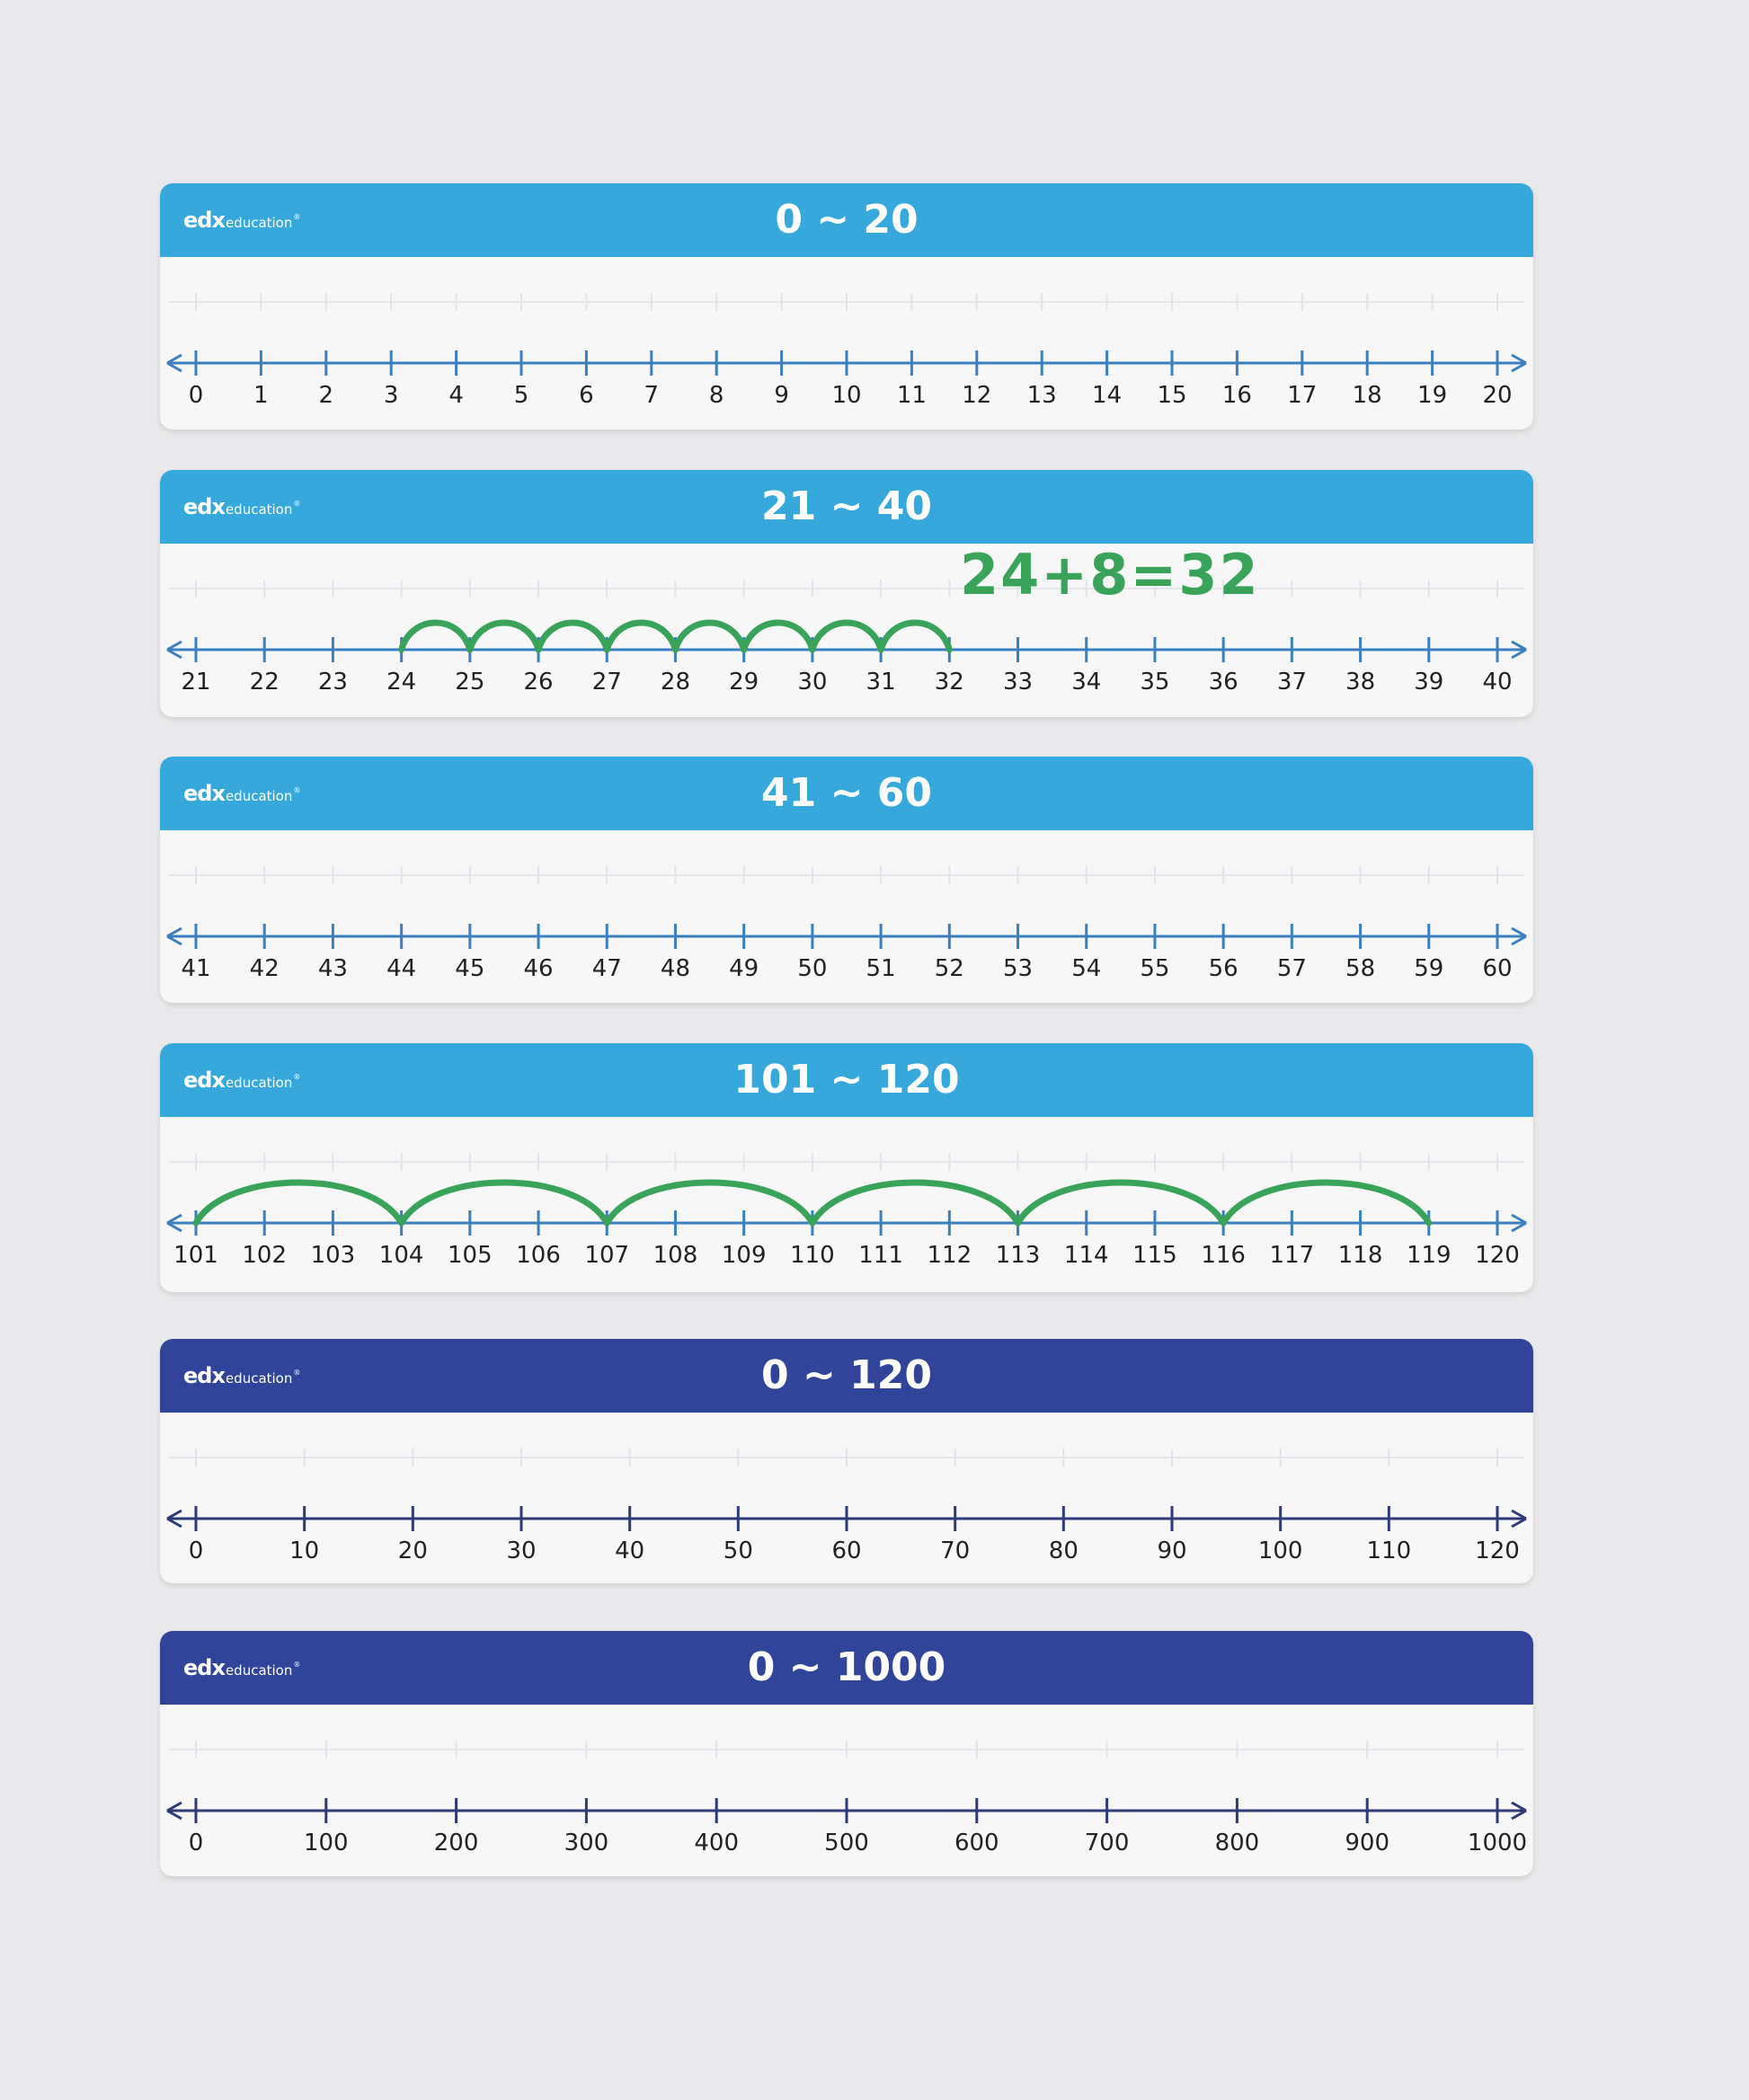 Image resolution: width=1749 pixels, height=2100 pixels. Describe the element at coordinates (745, 1255) in the screenshot. I see `tick-label: 109` at that location.